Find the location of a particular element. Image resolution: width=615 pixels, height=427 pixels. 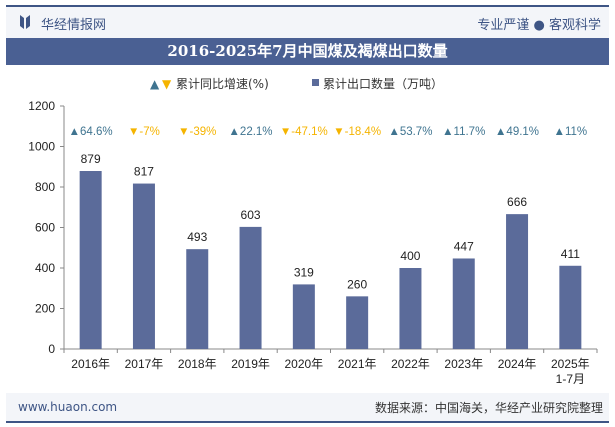

x-tick-label: 2025年 is located at coordinates (570, 364).